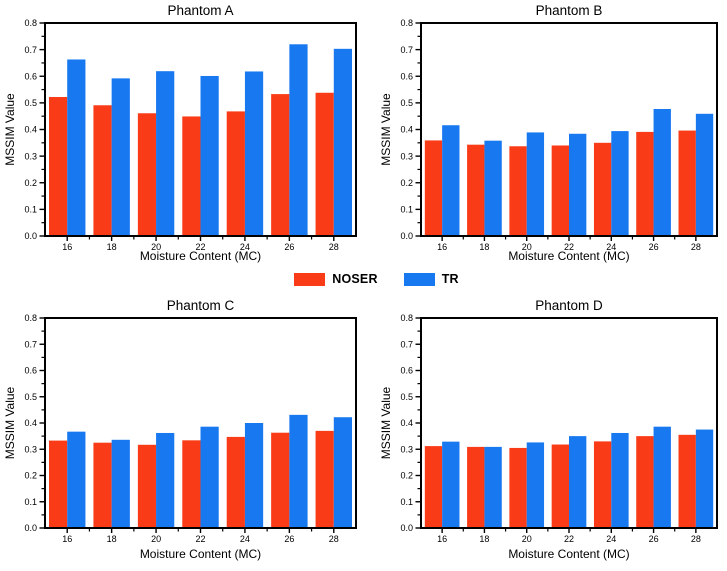 The width and height of the screenshot is (727, 571). I want to click on y-tick-label: 0.8, so click(30, 318).